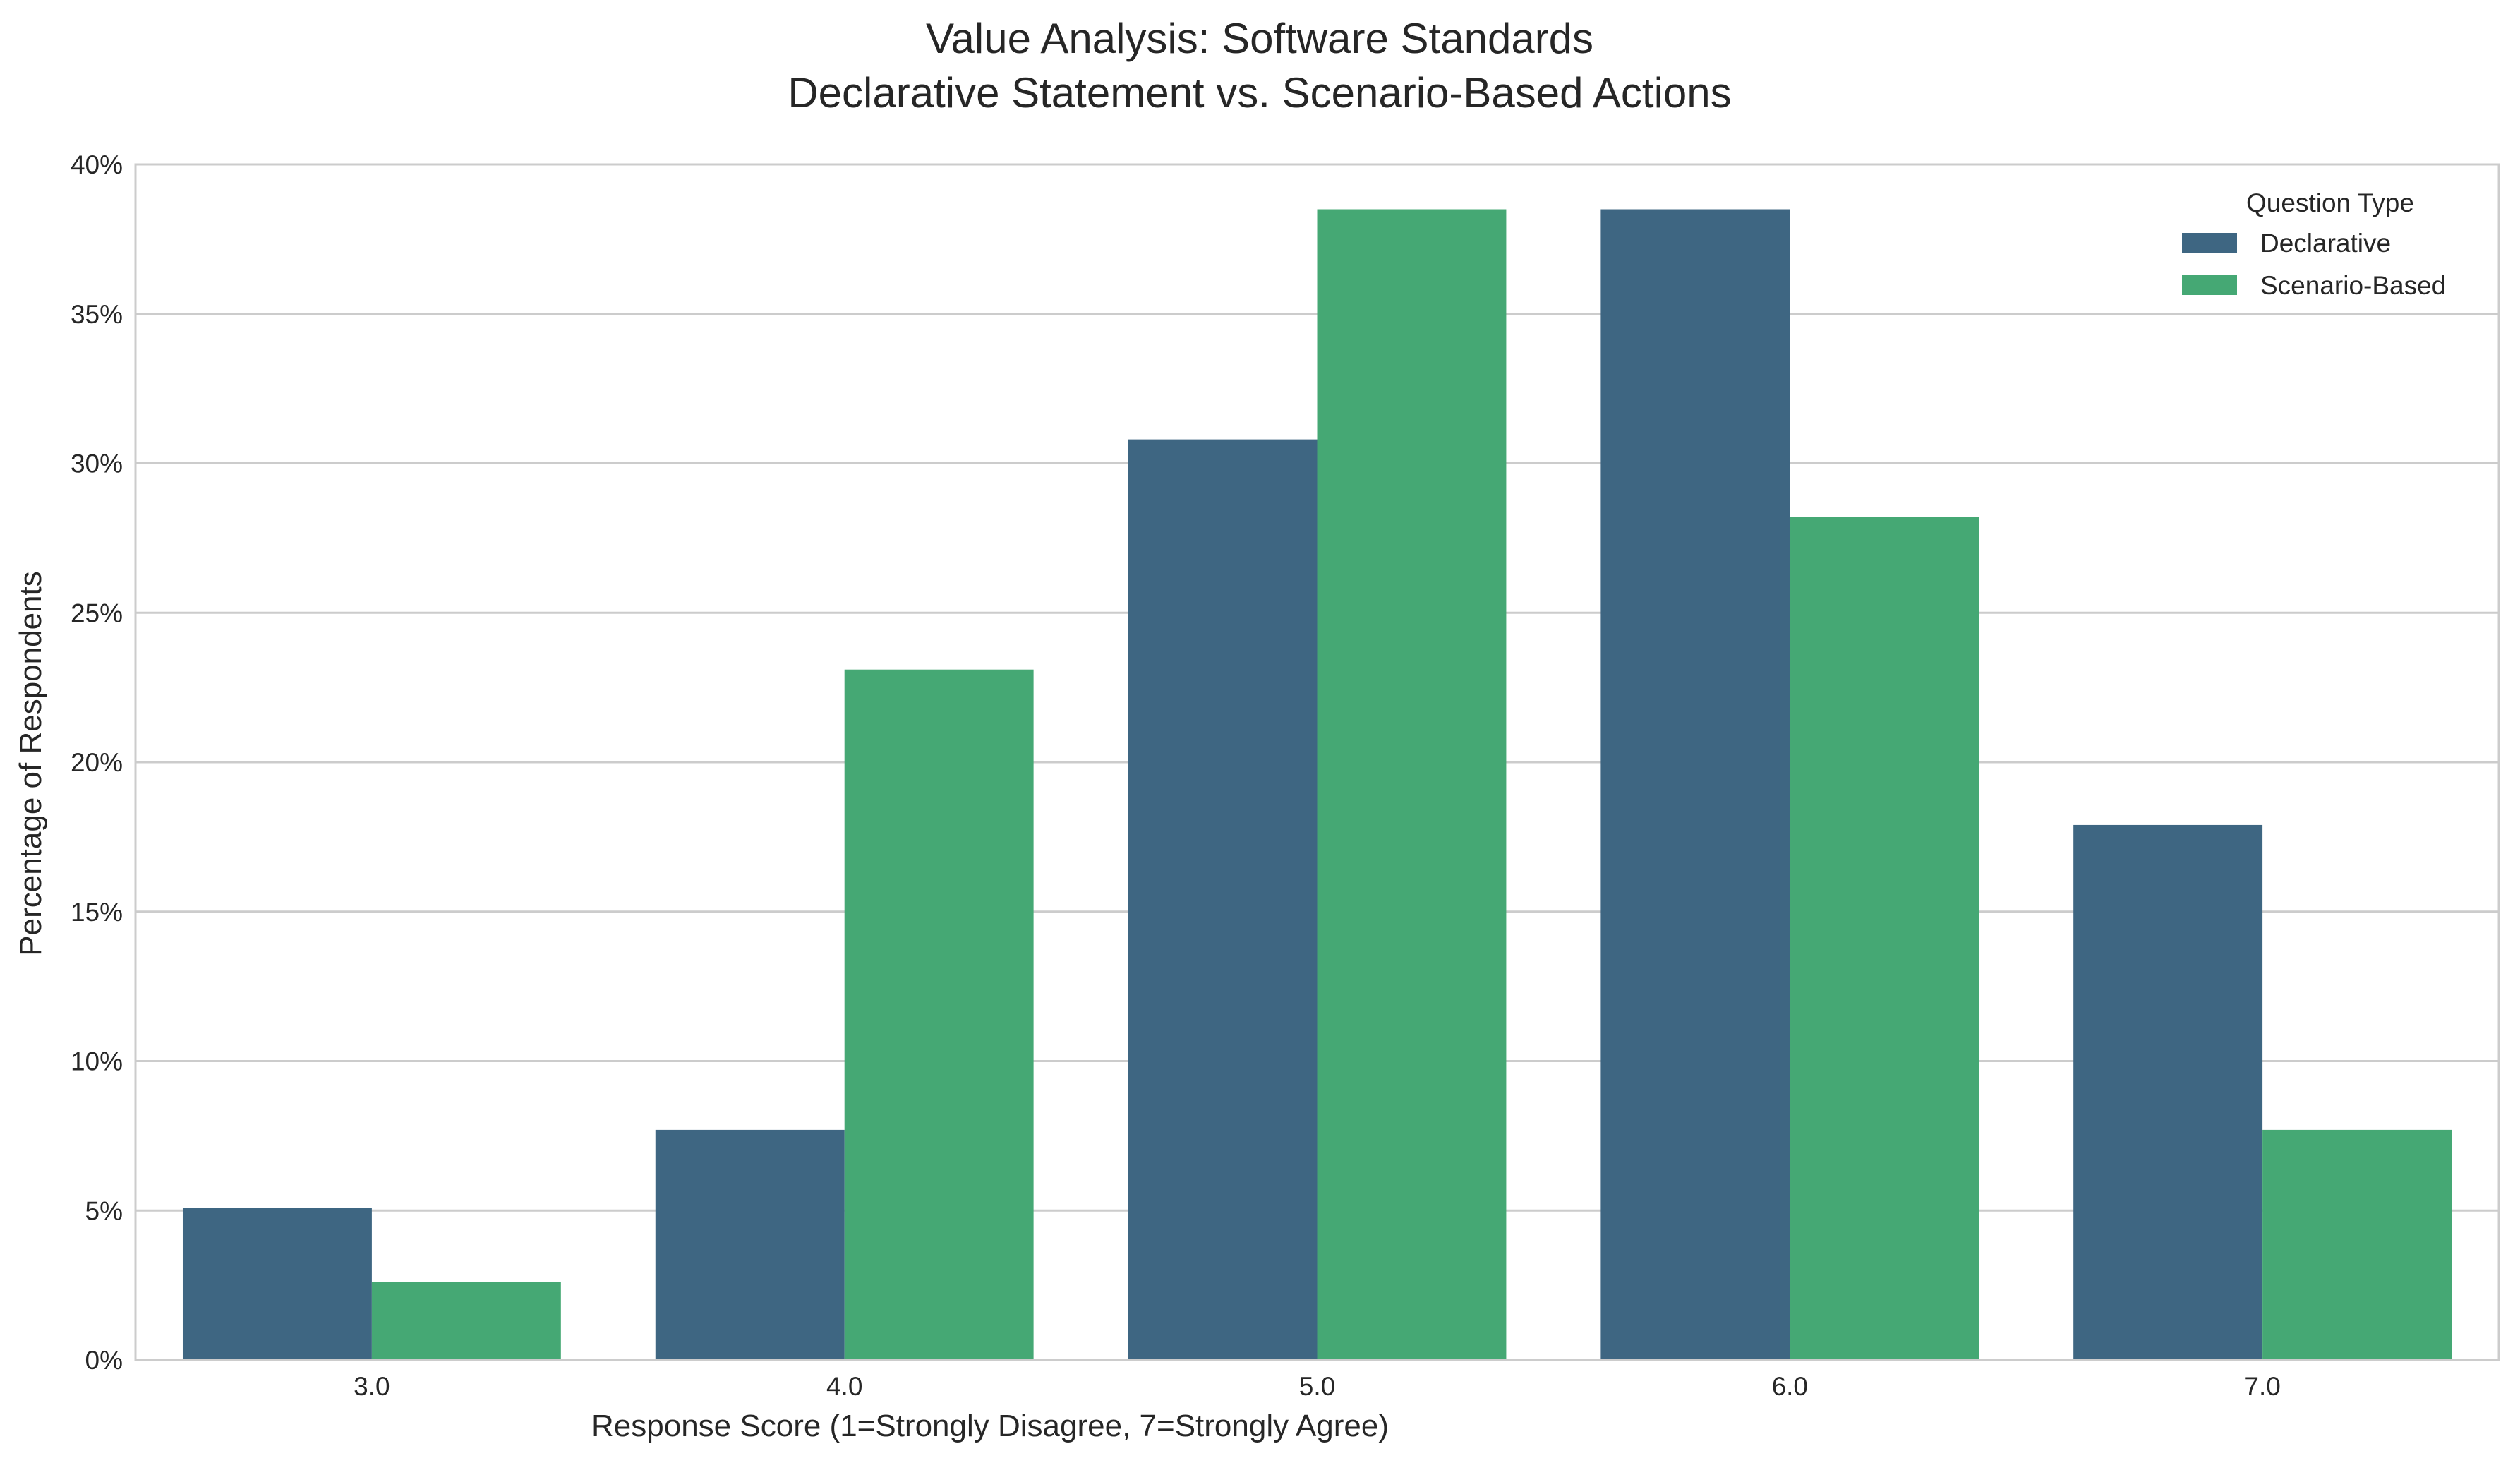  I want to click on x-tick-label: 5.0, so click(1317, 1386).